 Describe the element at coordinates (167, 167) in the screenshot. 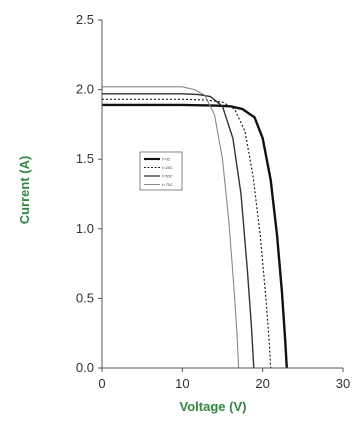

I see `legend-label: t=25C` at that location.